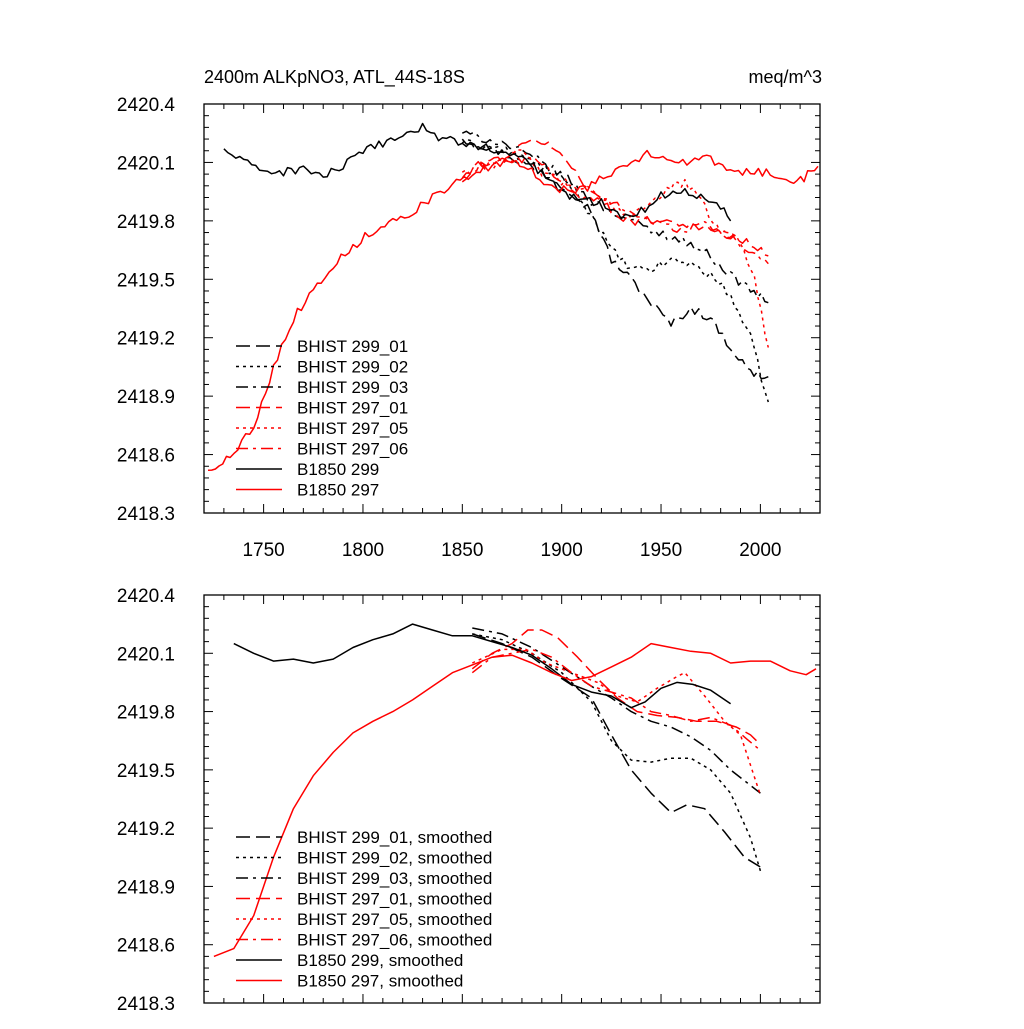  What do you see at coordinates (352, 449) in the screenshot?
I see `legend-label: BHIST 297_06` at bounding box center [352, 449].